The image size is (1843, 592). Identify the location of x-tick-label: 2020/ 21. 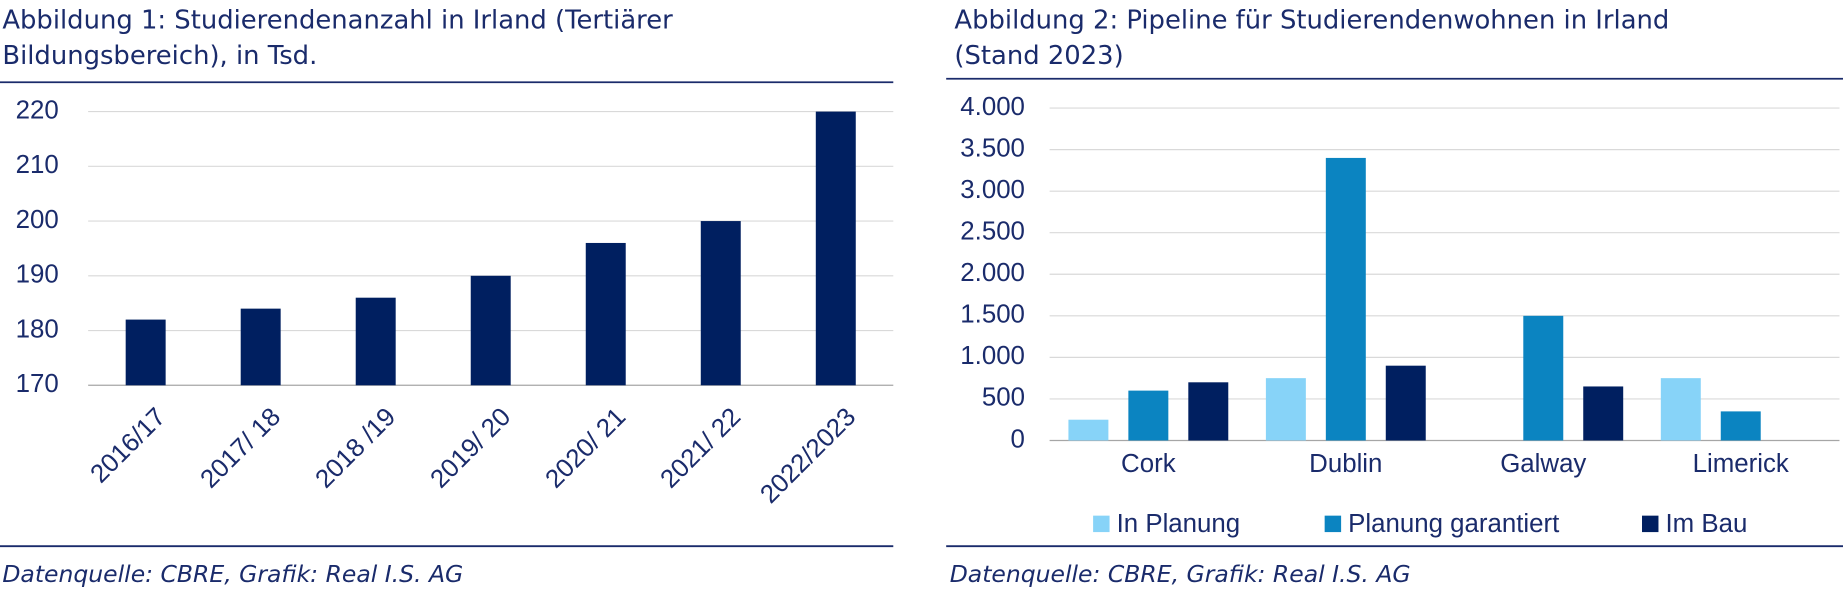
(585, 448).